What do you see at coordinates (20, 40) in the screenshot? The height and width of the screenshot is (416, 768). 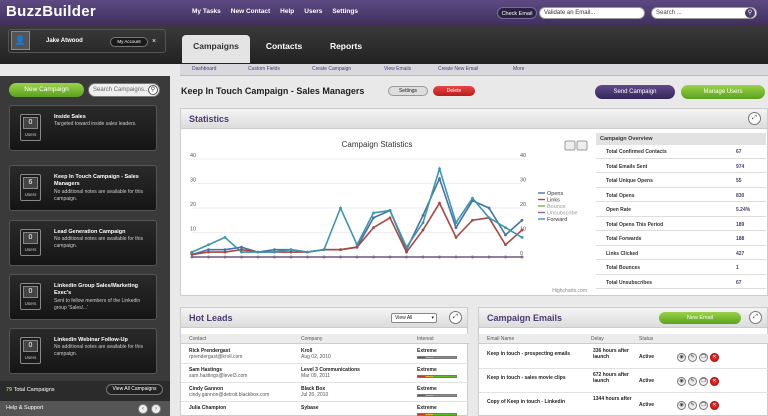 I see `avatar: 👤` at bounding box center [20, 40].